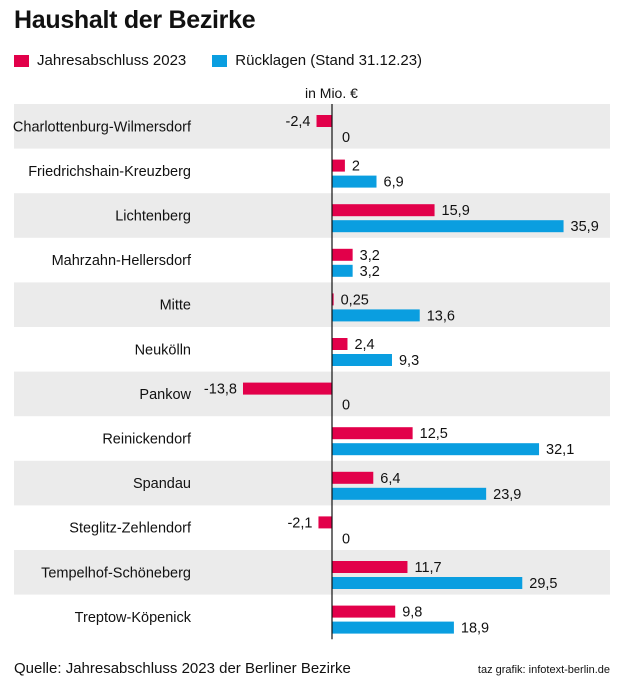 The image size is (624, 689). Describe the element at coordinates (560, 450) in the screenshot. I see `data-label: 32,1` at that location.